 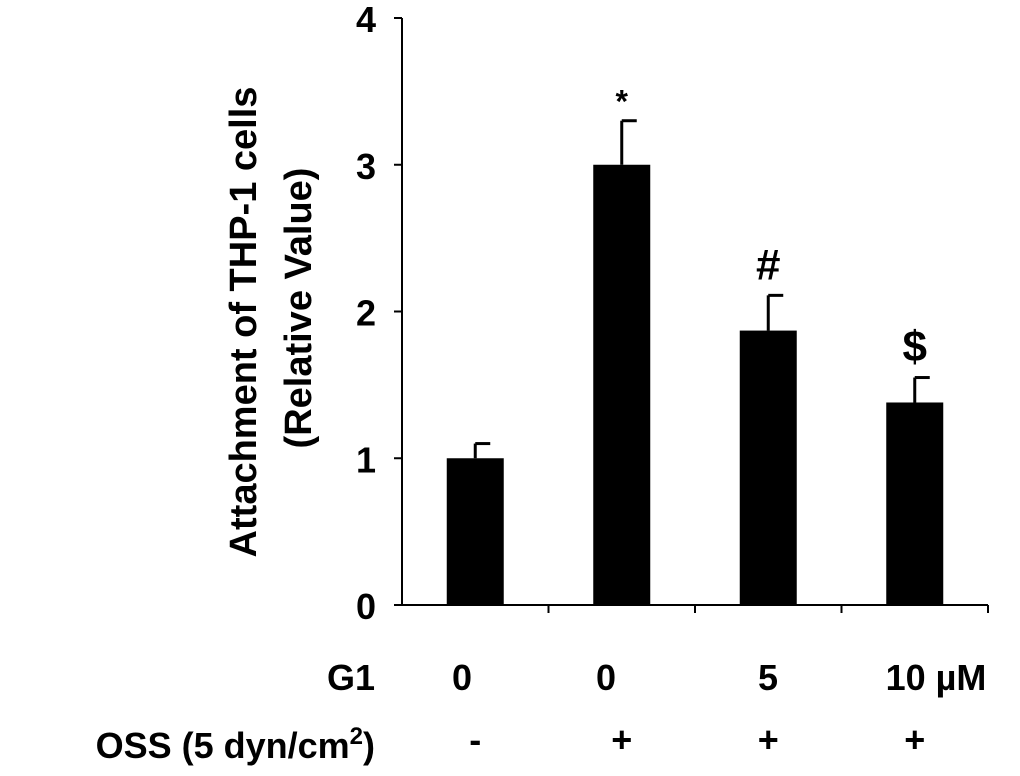 What do you see at coordinates (915, 347) in the screenshot?
I see `significance-marker: $` at bounding box center [915, 347].